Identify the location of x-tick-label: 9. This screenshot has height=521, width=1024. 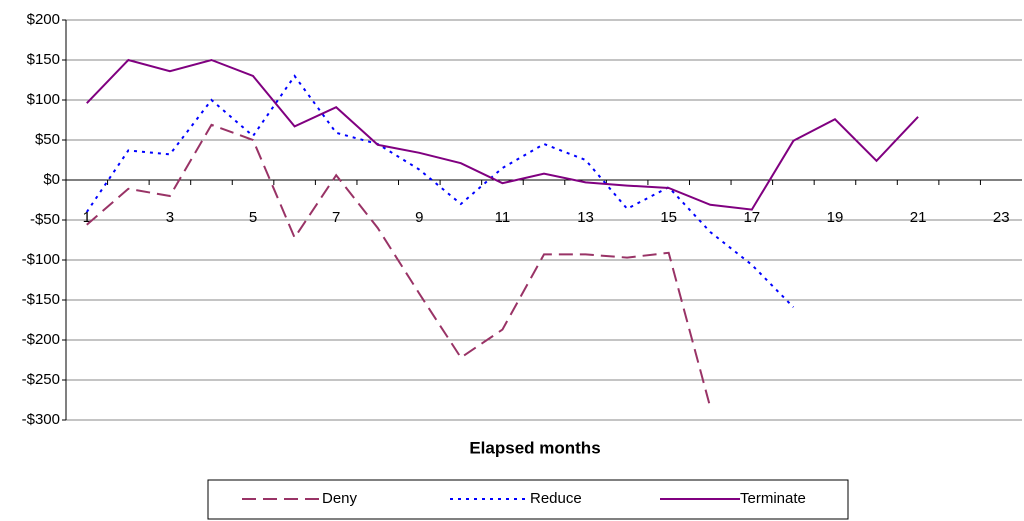
(419, 217).